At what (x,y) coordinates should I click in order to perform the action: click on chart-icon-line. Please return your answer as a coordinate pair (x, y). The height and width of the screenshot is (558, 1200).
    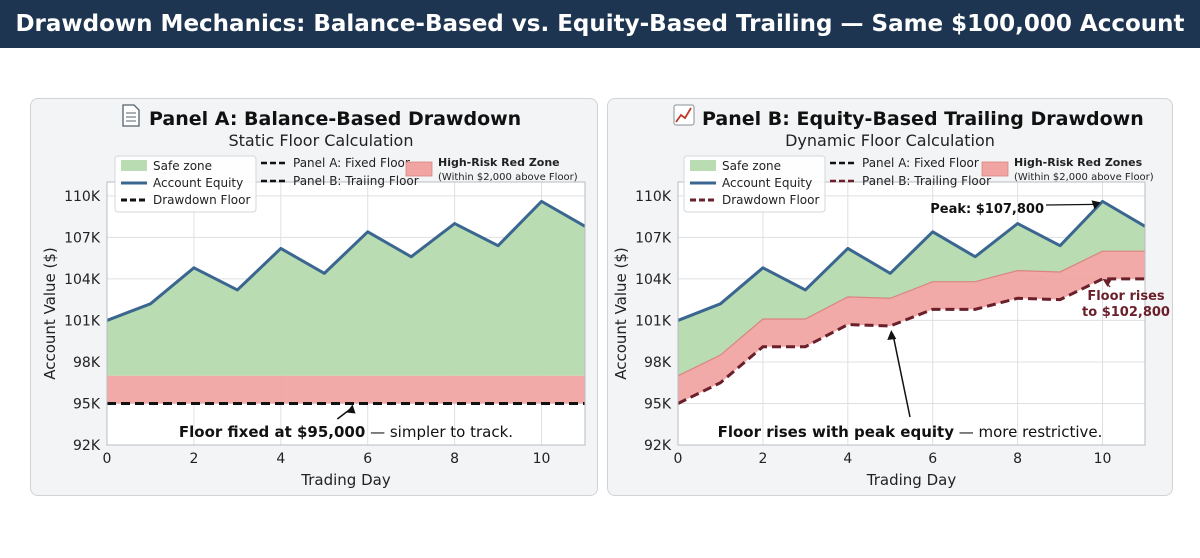
    Looking at the image, I should click on (683, 115).